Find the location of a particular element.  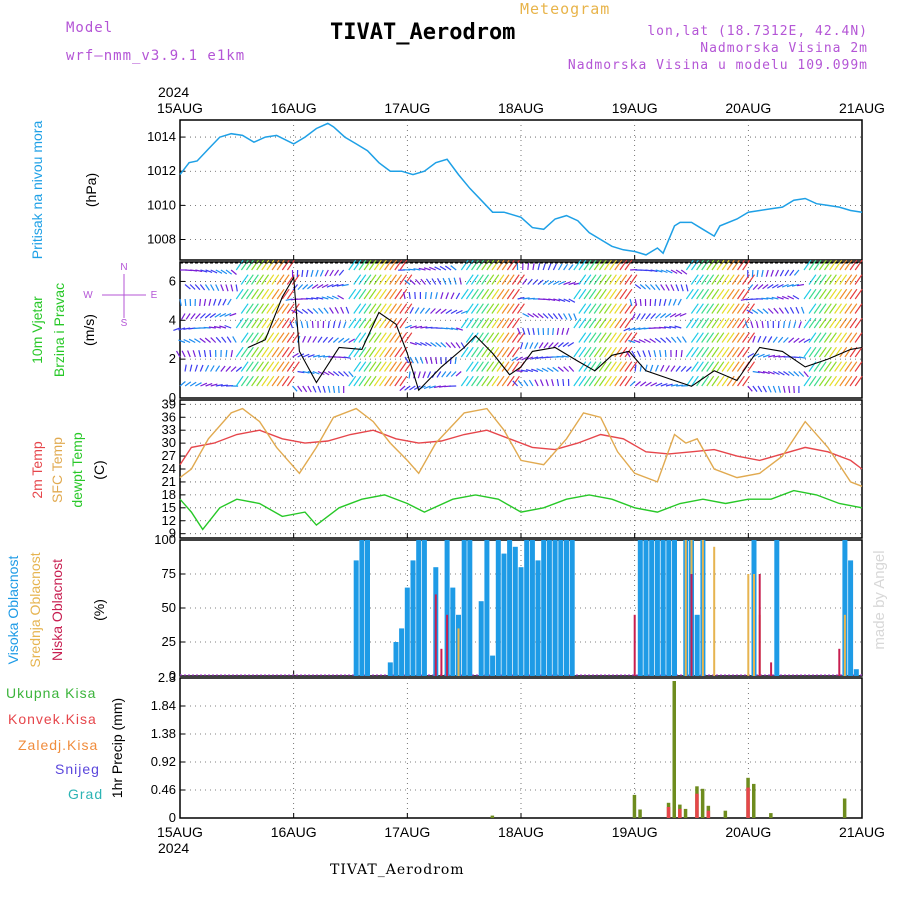

x-tick-label-top: 19AUG is located at coordinates (635, 108).